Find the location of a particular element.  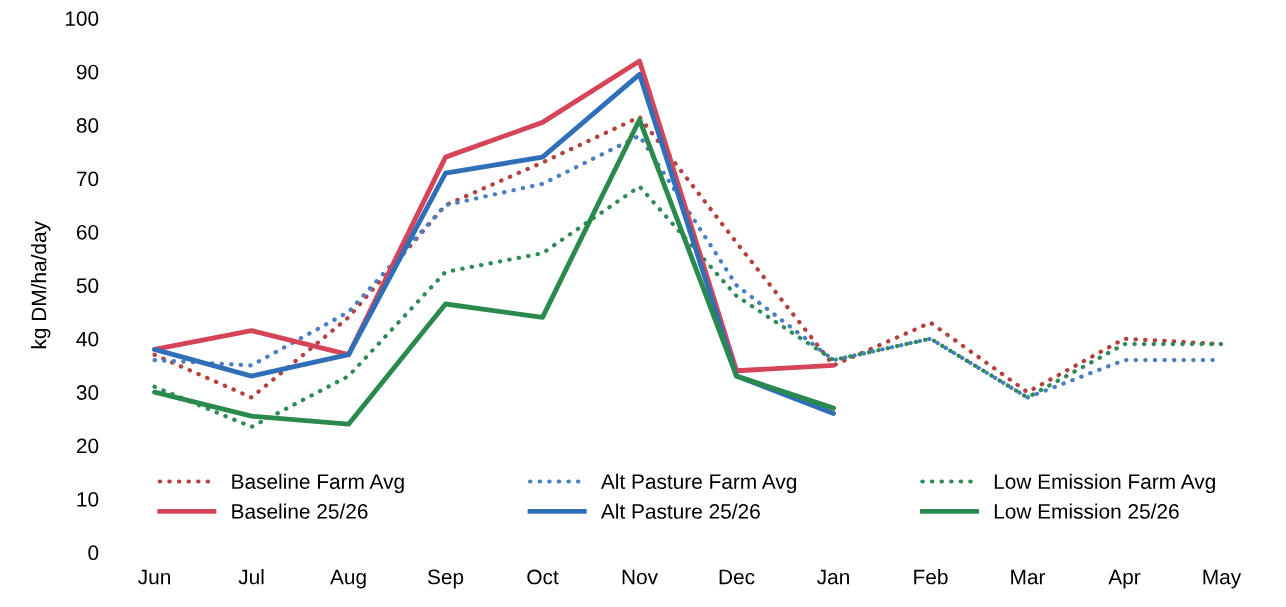

y-axis-title: kg DM/ha/day is located at coordinates (41, 285).